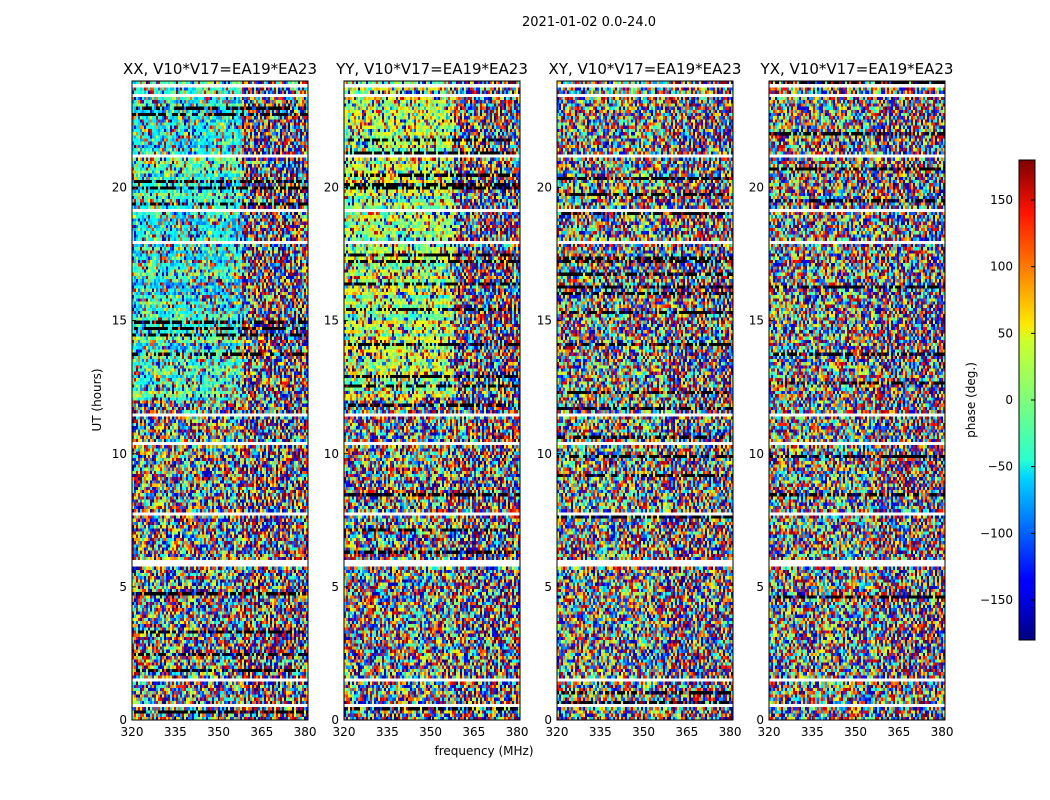 Image resolution: width=1050 pixels, height=800 pixels. I want to click on colorbar-tick-label: 100, so click(1001, 267).